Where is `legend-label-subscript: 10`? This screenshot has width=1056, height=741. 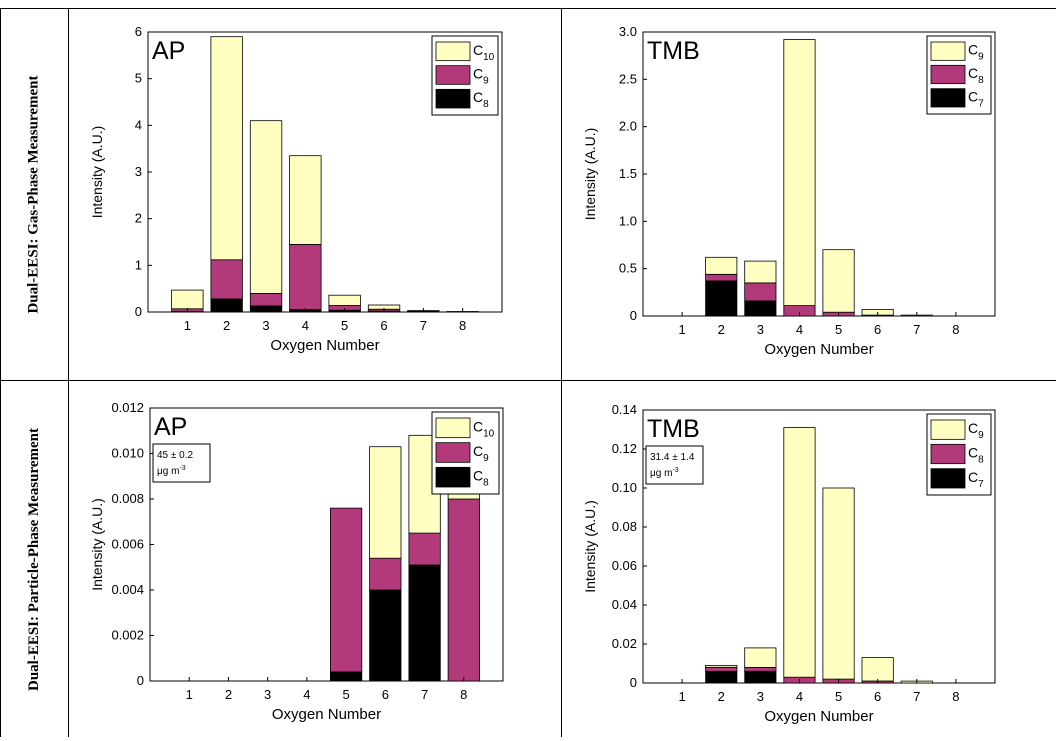
legend-label-subscript: 10 is located at coordinates (489, 433).